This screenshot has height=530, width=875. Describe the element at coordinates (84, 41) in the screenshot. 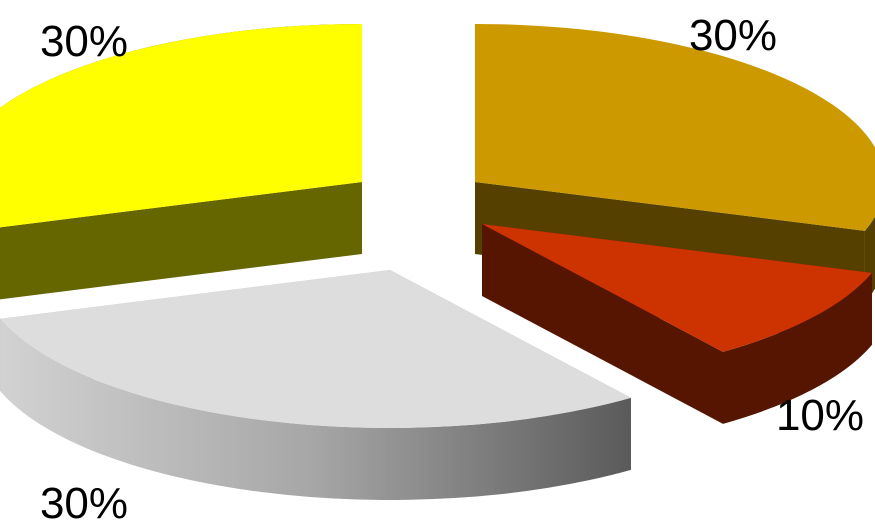

I see `slice-label-yellow: 30%` at that location.